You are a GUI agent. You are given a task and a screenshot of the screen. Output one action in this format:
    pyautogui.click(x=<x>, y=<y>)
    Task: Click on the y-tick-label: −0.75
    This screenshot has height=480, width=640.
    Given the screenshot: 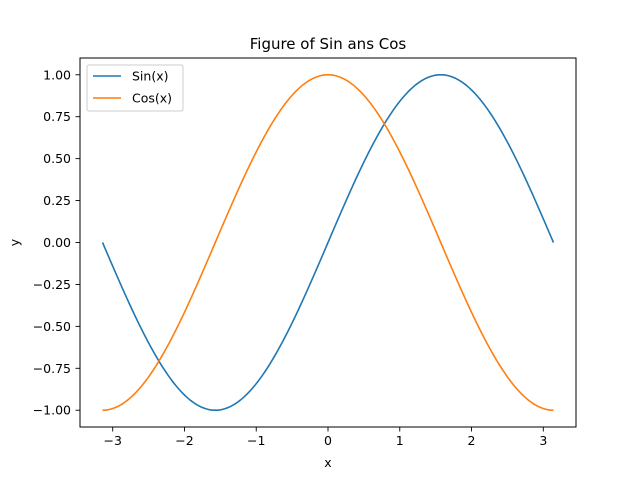 What is the action you would take?
    pyautogui.click(x=52, y=368)
    